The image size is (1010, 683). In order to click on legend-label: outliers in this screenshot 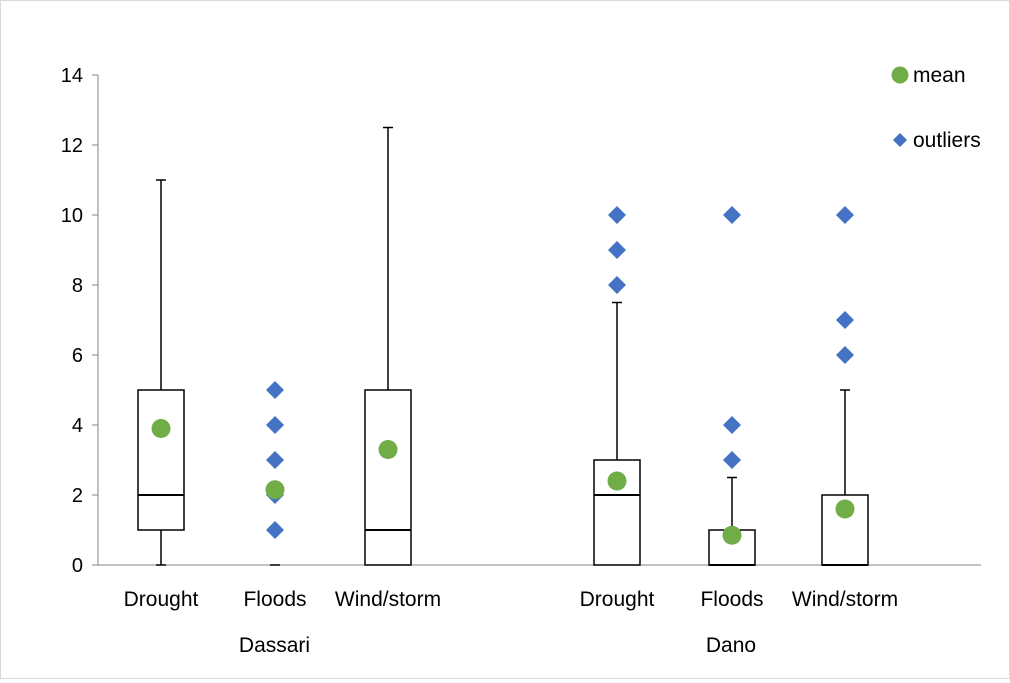, I will do `click(947, 140)`.